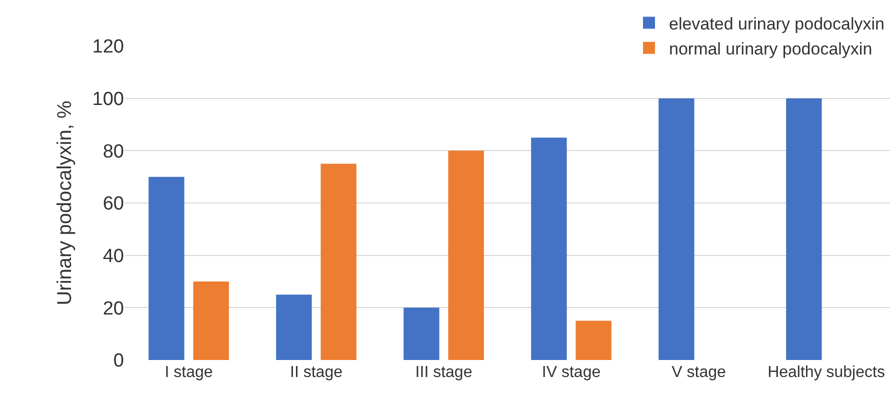 This screenshot has height=403, width=895. What do you see at coordinates (65, 203) in the screenshot?
I see `y-axis-title: Urinary podocalyxin, %` at bounding box center [65, 203].